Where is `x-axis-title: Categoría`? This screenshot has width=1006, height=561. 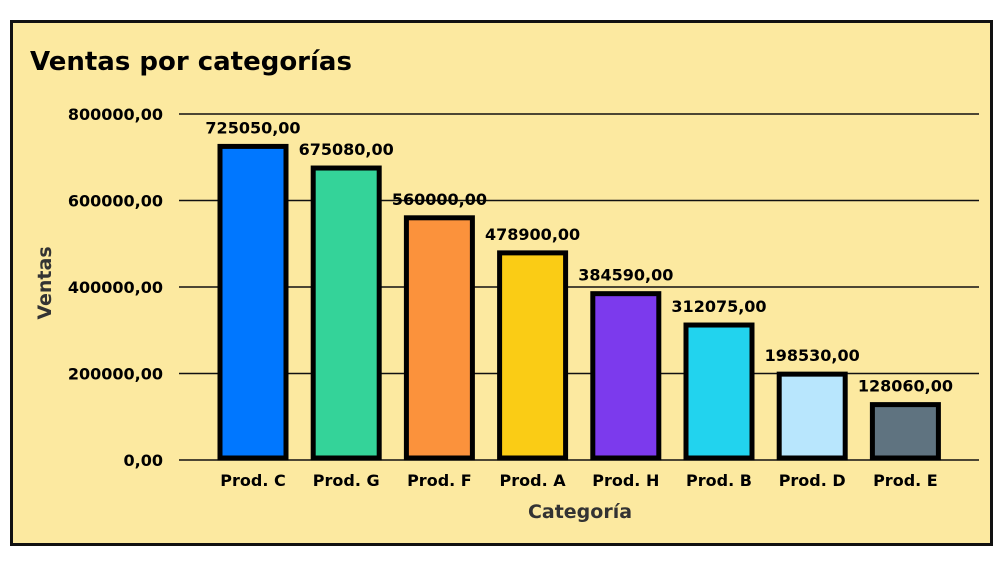 x-axis-title: Categoría is located at coordinates (580, 512).